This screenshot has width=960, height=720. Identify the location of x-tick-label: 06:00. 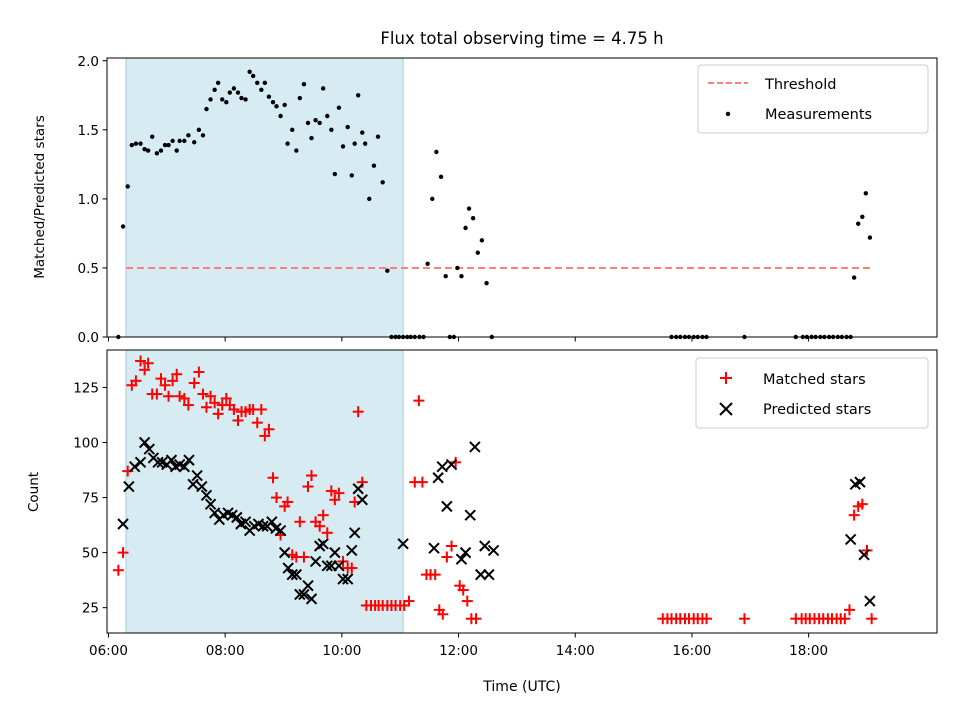
(108, 651).